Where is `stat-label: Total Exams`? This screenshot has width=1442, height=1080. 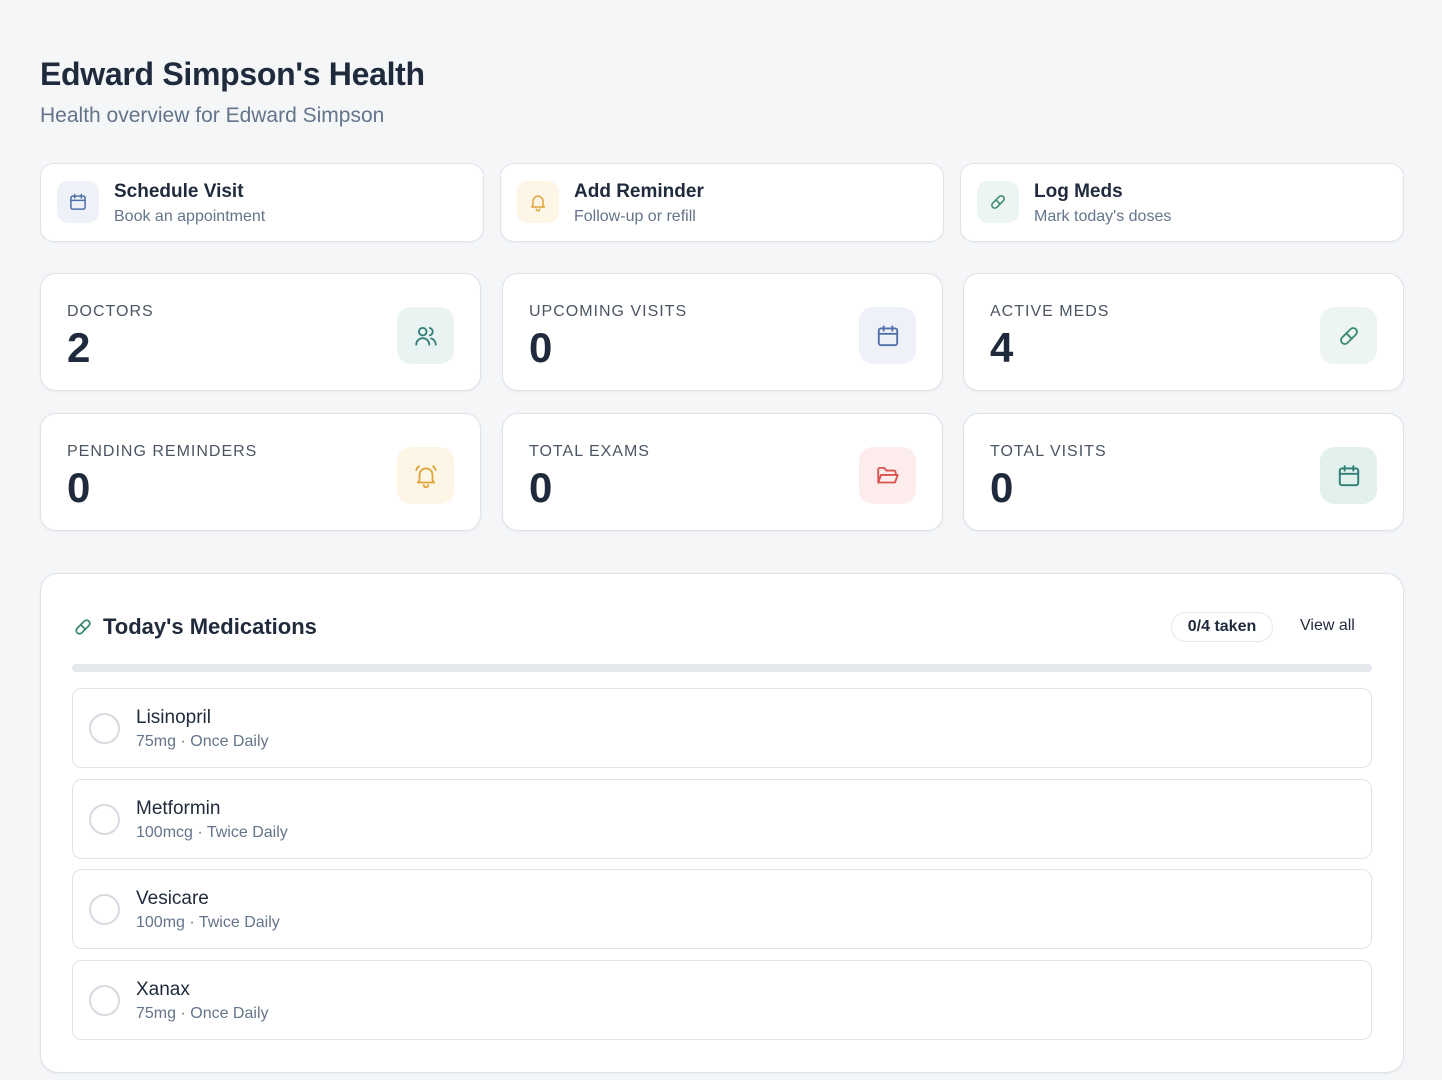
stat-label: Total Exams is located at coordinates (589, 451).